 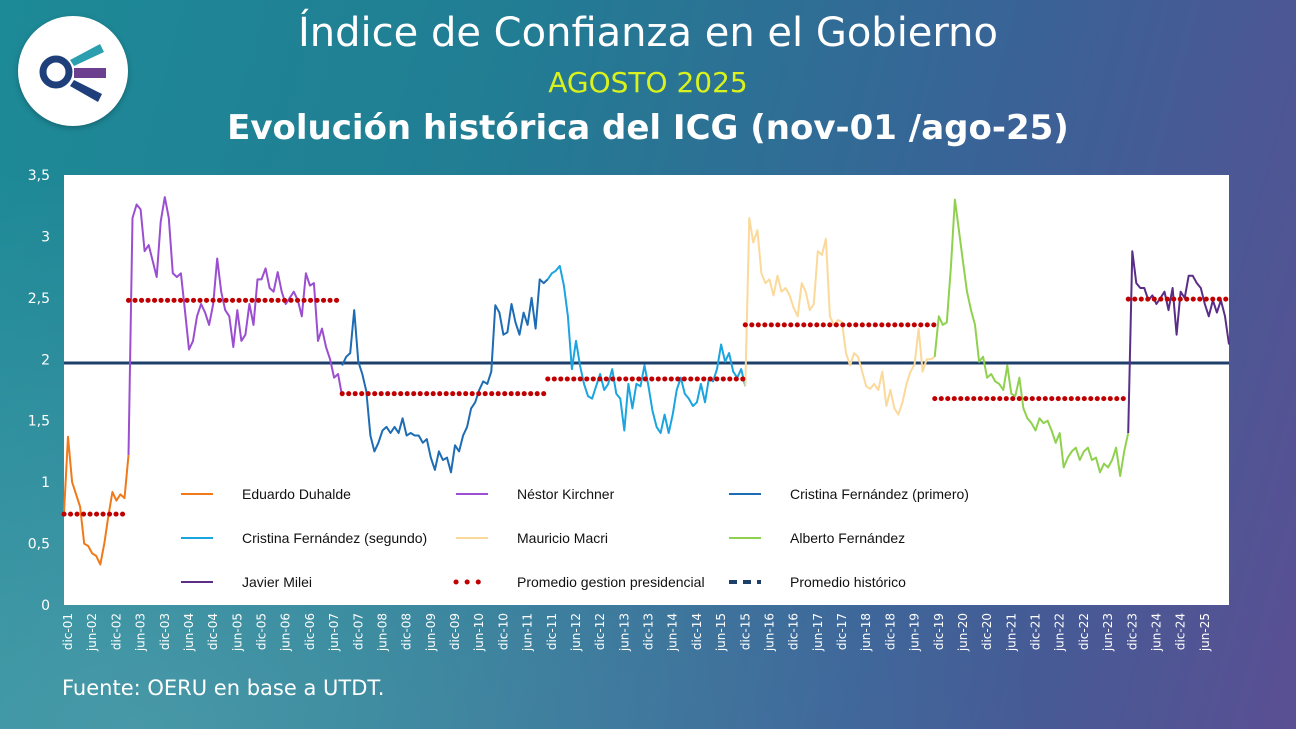 What do you see at coordinates (382, 632) in the screenshot?
I see `x-tick-label: jun-08` at bounding box center [382, 632].